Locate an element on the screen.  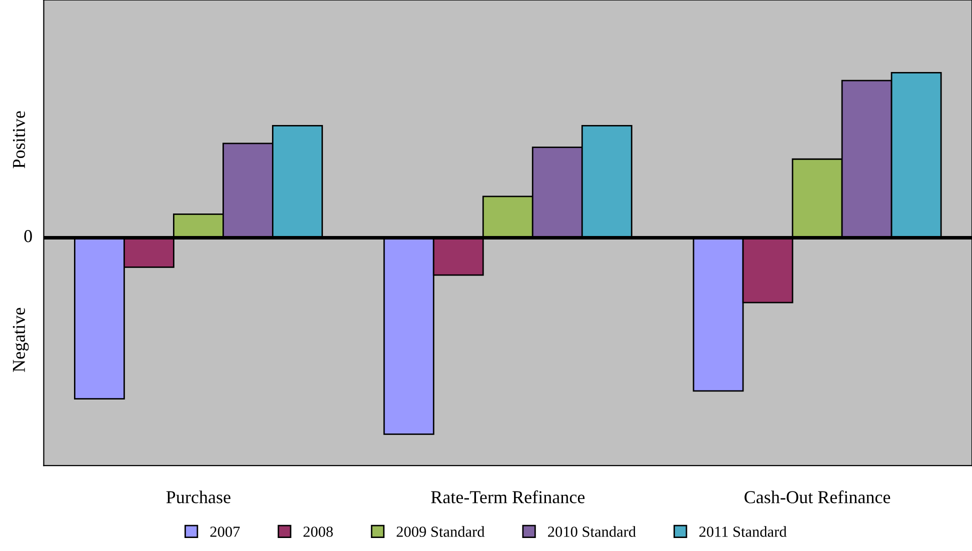
legend-label: 2010 Standard is located at coordinates (592, 531).